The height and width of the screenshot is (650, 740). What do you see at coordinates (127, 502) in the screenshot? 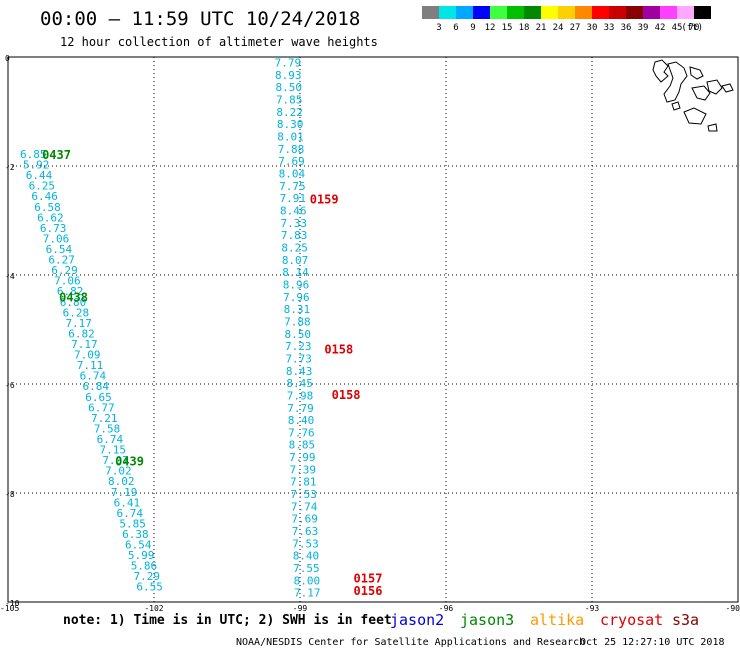
I see `wave-height-value: 6.41` at bounding box center [127, 502].